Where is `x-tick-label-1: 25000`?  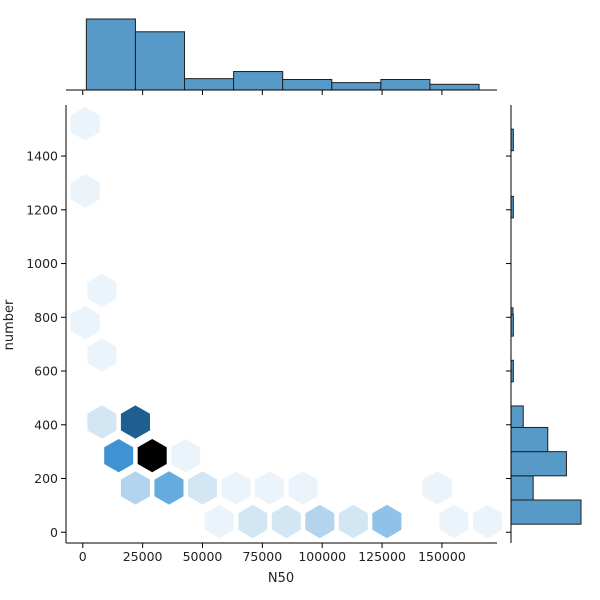 x-tick-label-1: 25000 is located at coordinates (143, 556).